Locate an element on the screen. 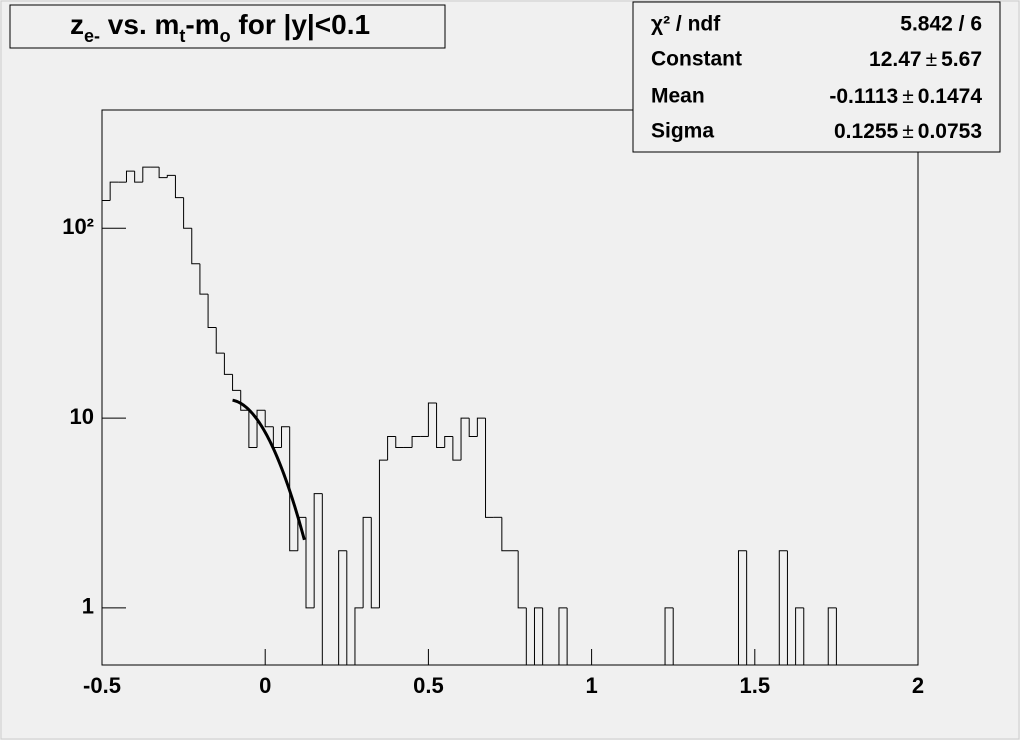 The width and height of the screenshot is (1020, 740). chart-title: ze- vs. mt-mo for |y|<0.1 is located at coordinates (220, 27).